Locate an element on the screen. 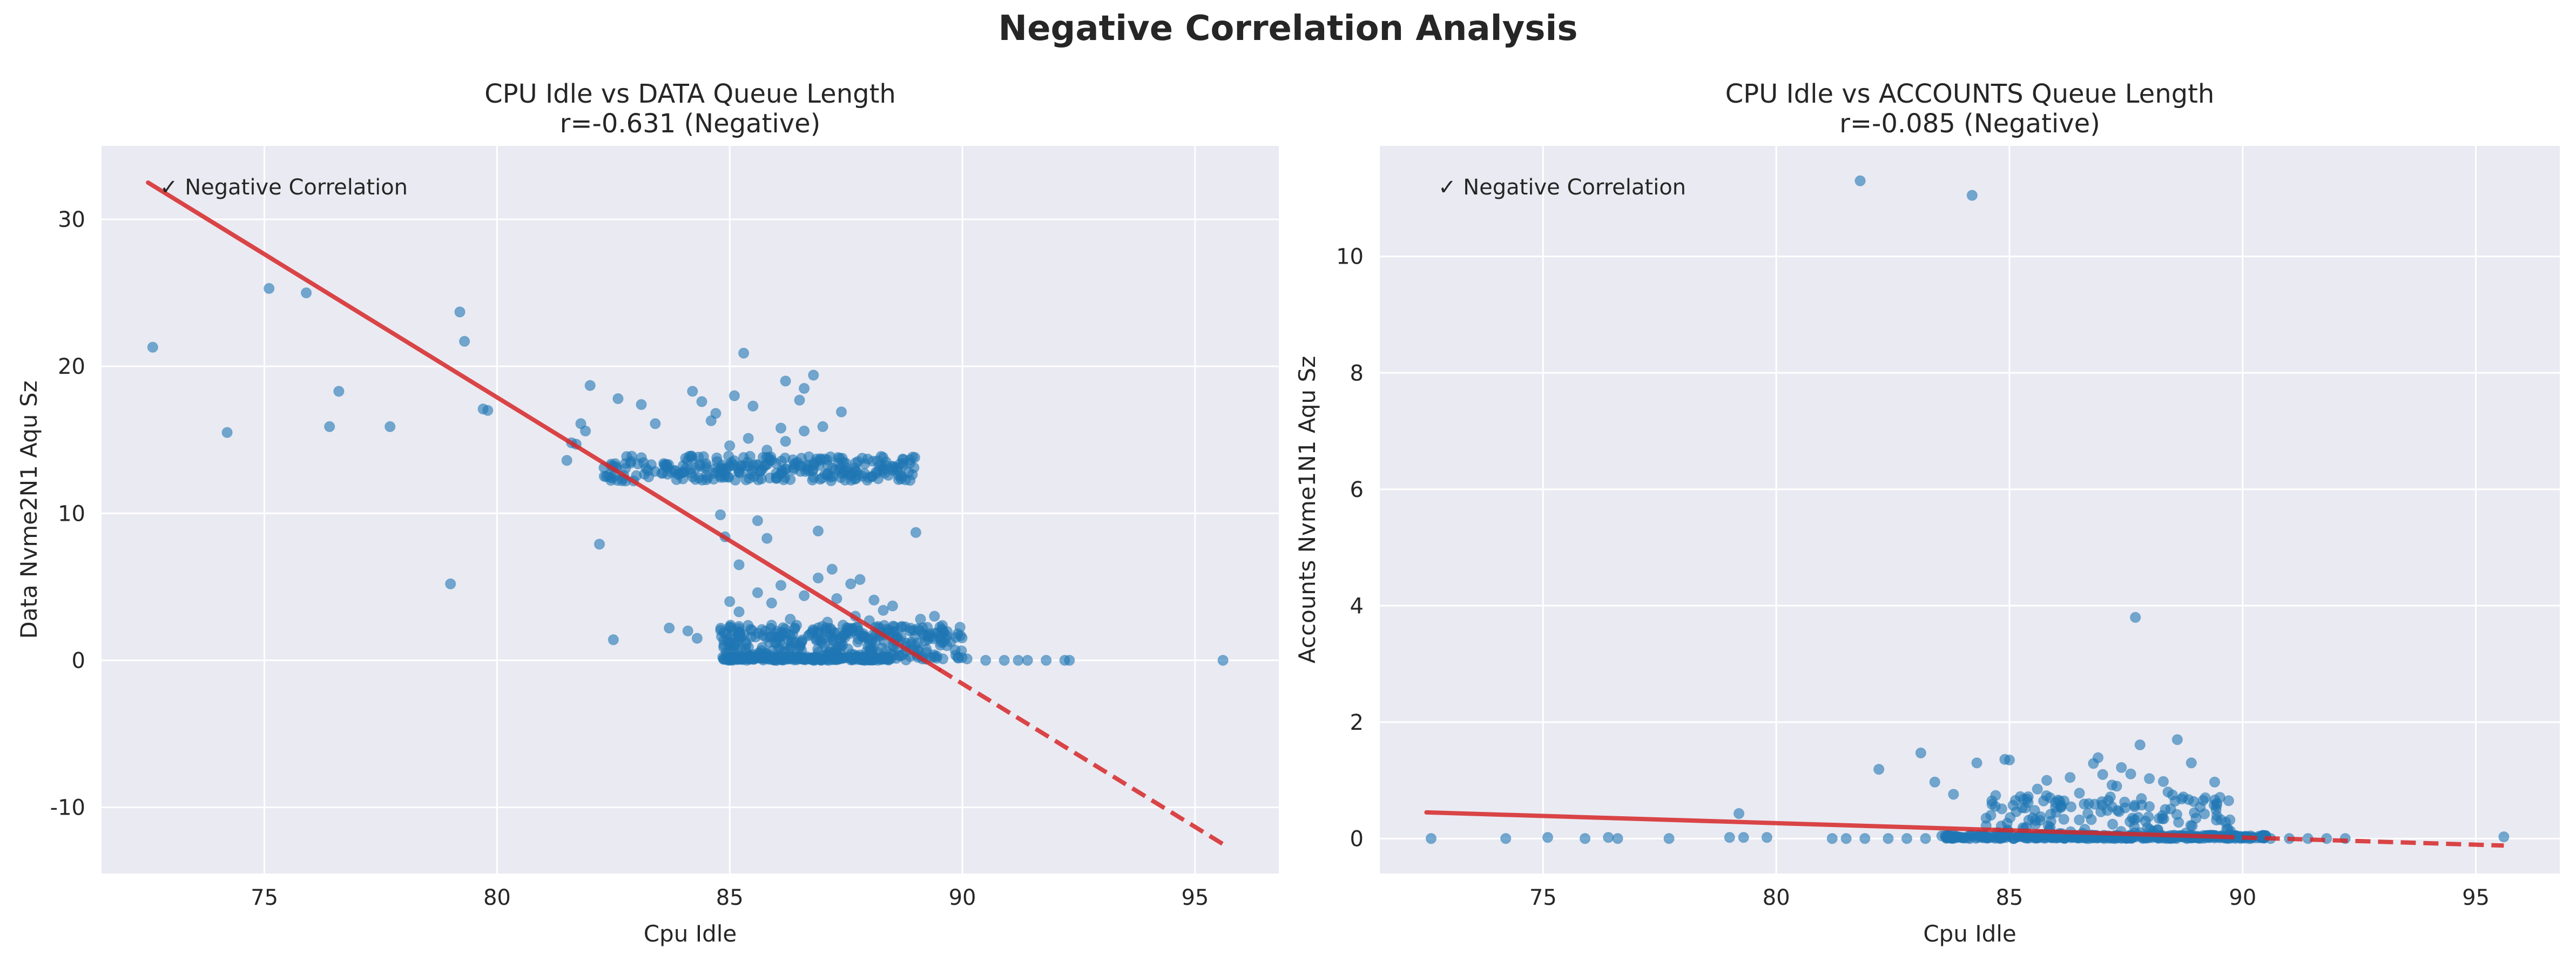 The width and height of the screenshot is (2576, 961). x-axis-label: Cpu Idle is located at coordinates (690, 933).